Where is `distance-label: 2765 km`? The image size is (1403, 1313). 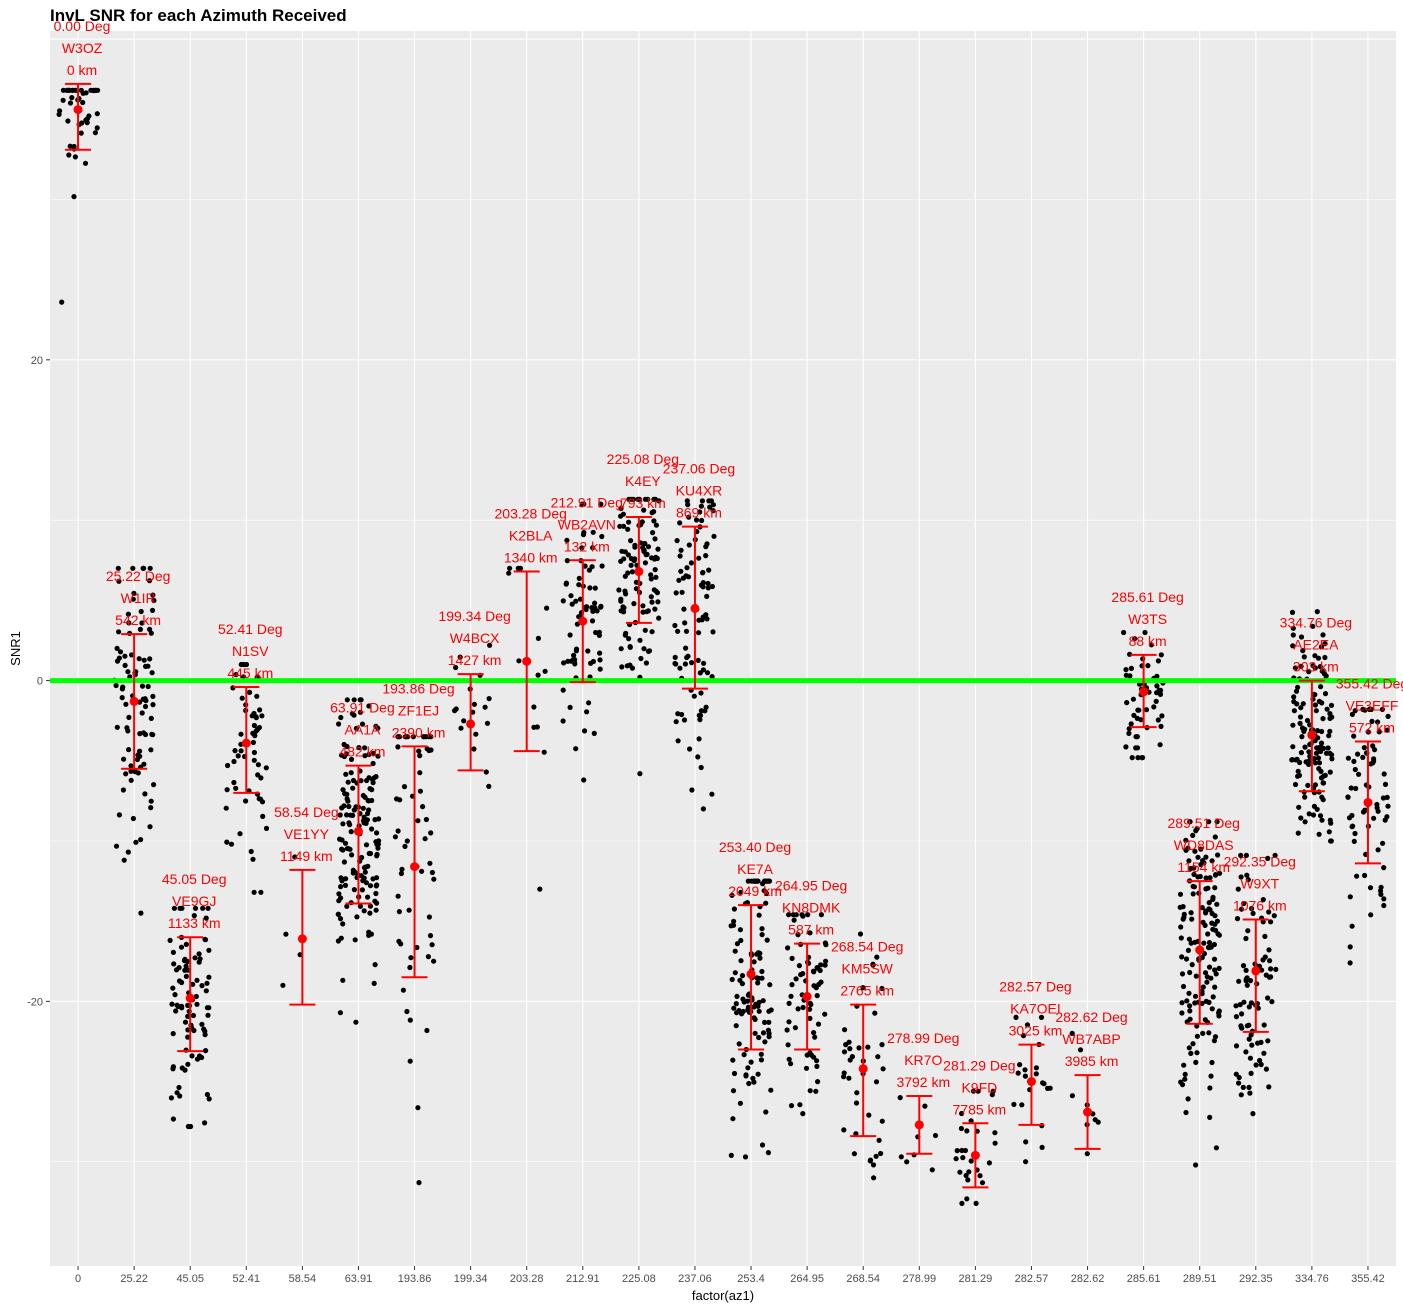
distance-label: 2765 km is located at coordinates (867, 991).